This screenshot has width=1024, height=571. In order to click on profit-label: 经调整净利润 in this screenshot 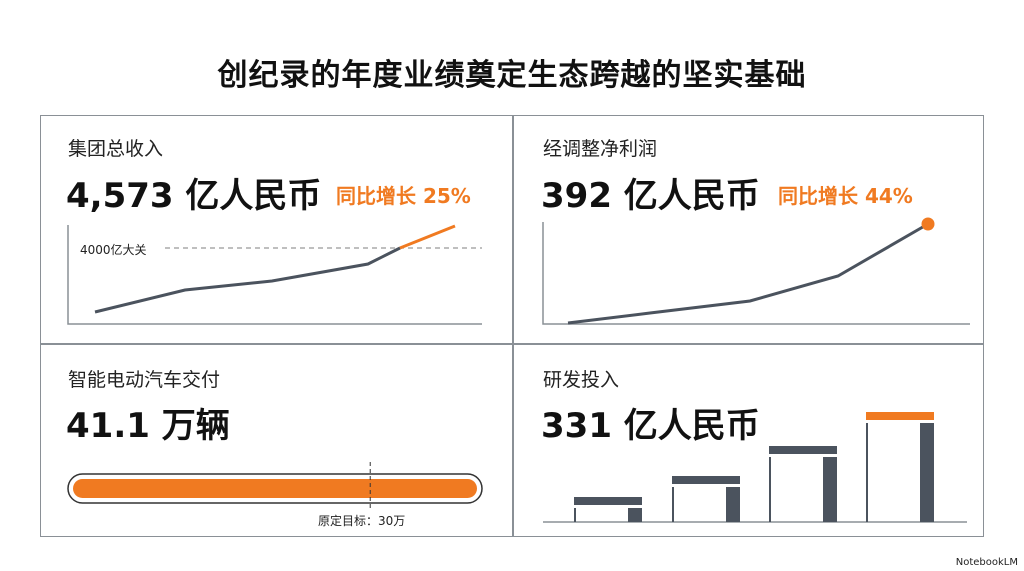, I will do `click(600, 149)`.